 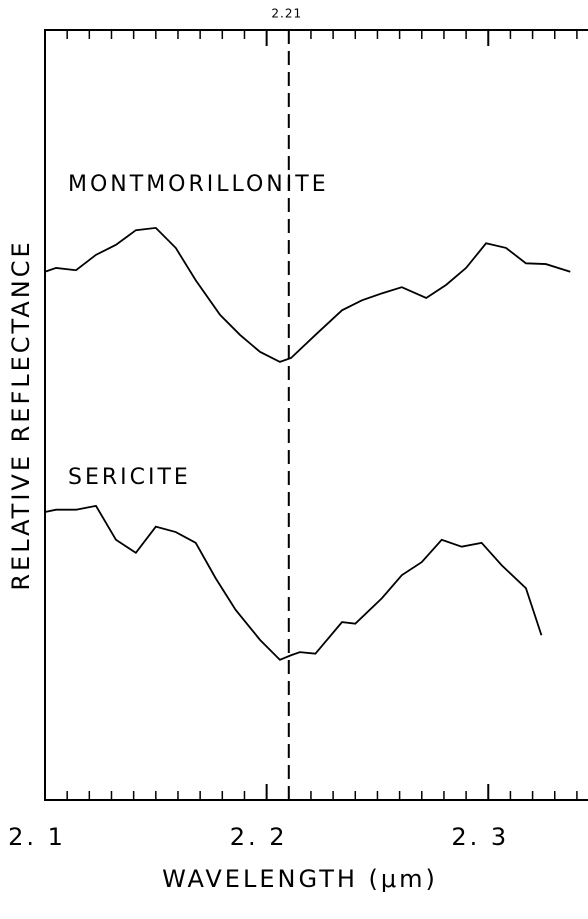 What do you see at coordinates (198, 184) in the screenshot?
I see `series-label: MONTMORILLONITE` at bounding box center [198, 184].